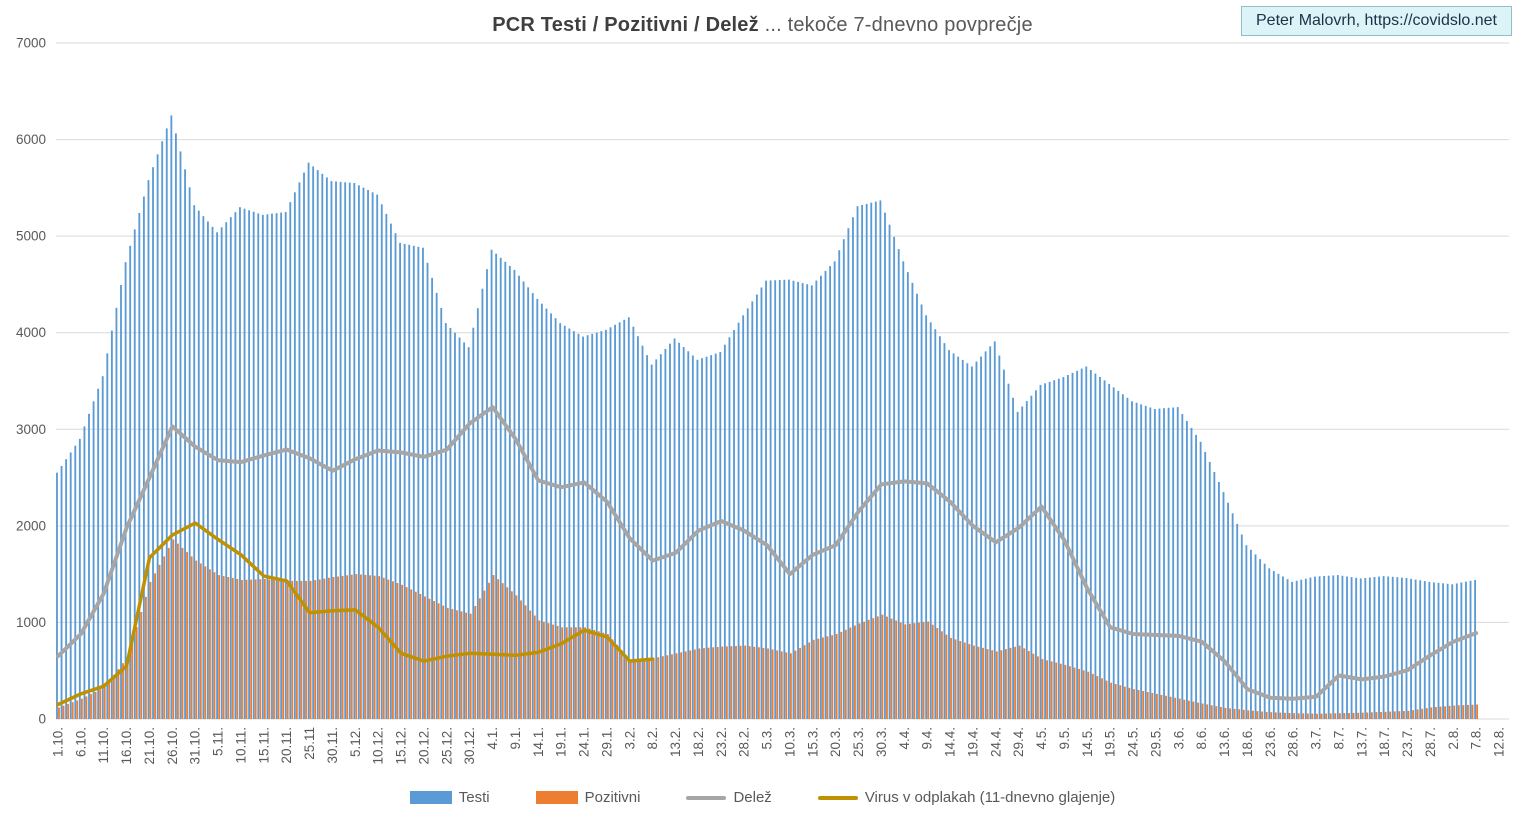 This screenshot has width=1525, height=818. Describe the element at coordinates (263, 745) in the screenshot. I see `x-tick-label: 15.11.` at that location.